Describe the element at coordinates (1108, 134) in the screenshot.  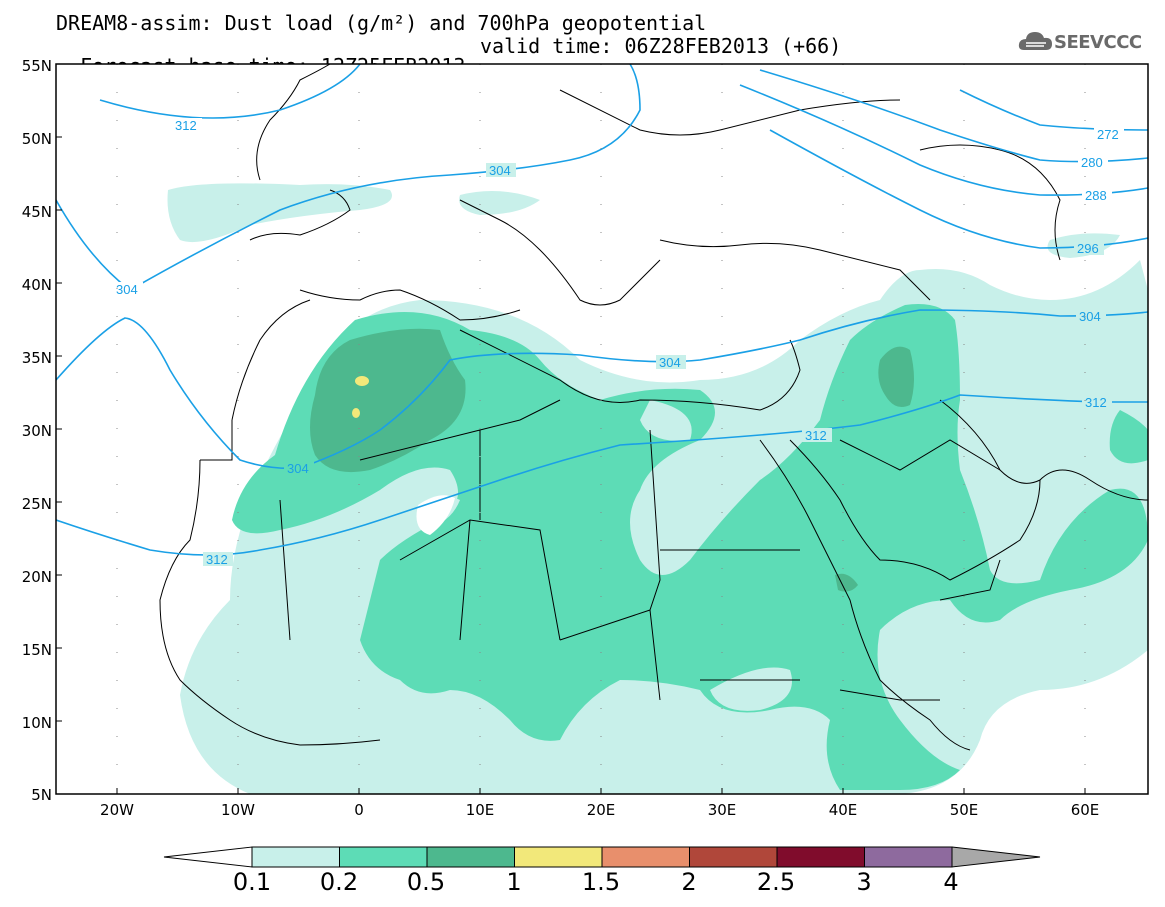
I see `contour-label: 272` at that location.